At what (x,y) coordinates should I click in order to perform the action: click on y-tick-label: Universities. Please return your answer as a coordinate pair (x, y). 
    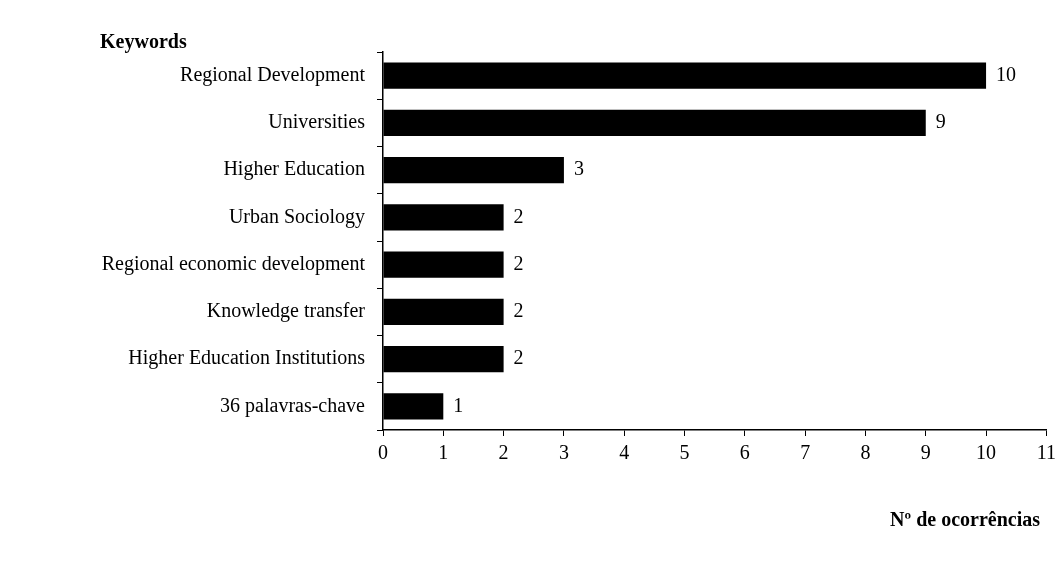
    Looking at the image, I should click on (317, 121).